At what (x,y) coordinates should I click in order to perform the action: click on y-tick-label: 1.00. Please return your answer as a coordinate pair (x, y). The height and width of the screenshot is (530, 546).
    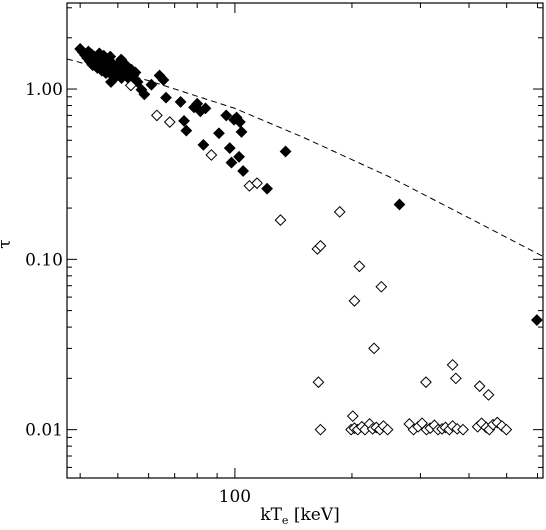
    Looking at the image, I should click on (44, 90).